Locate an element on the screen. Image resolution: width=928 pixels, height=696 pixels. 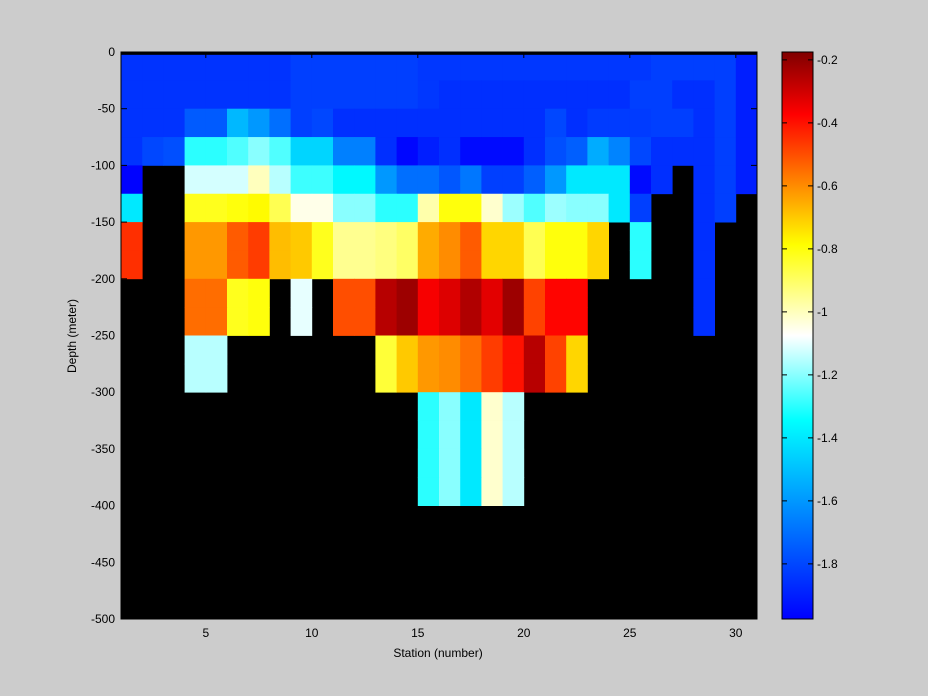
x-tick-label: 30 is located at coordinates (736, 633).